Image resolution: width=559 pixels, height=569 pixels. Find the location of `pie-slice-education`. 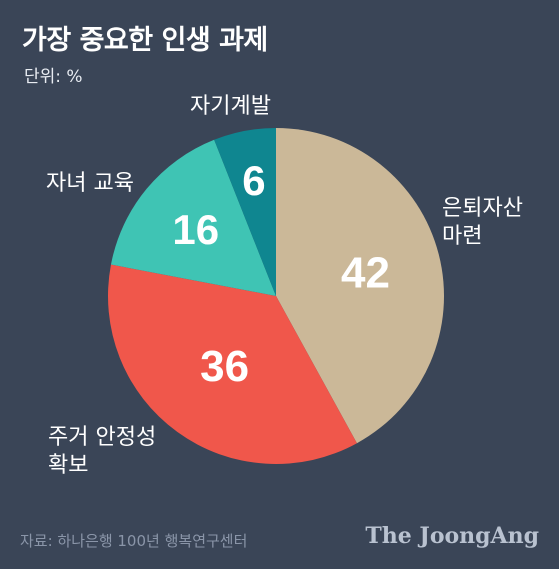

pie-slice-education is located at coordinates (193, 217).